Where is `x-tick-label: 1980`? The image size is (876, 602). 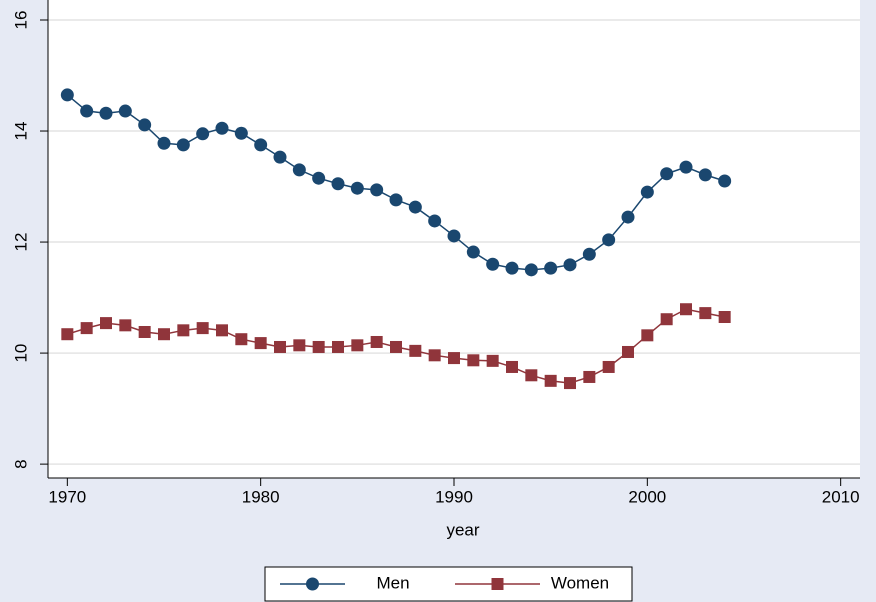 x-tick-label: 1980 is located at coordinates (261, 496).